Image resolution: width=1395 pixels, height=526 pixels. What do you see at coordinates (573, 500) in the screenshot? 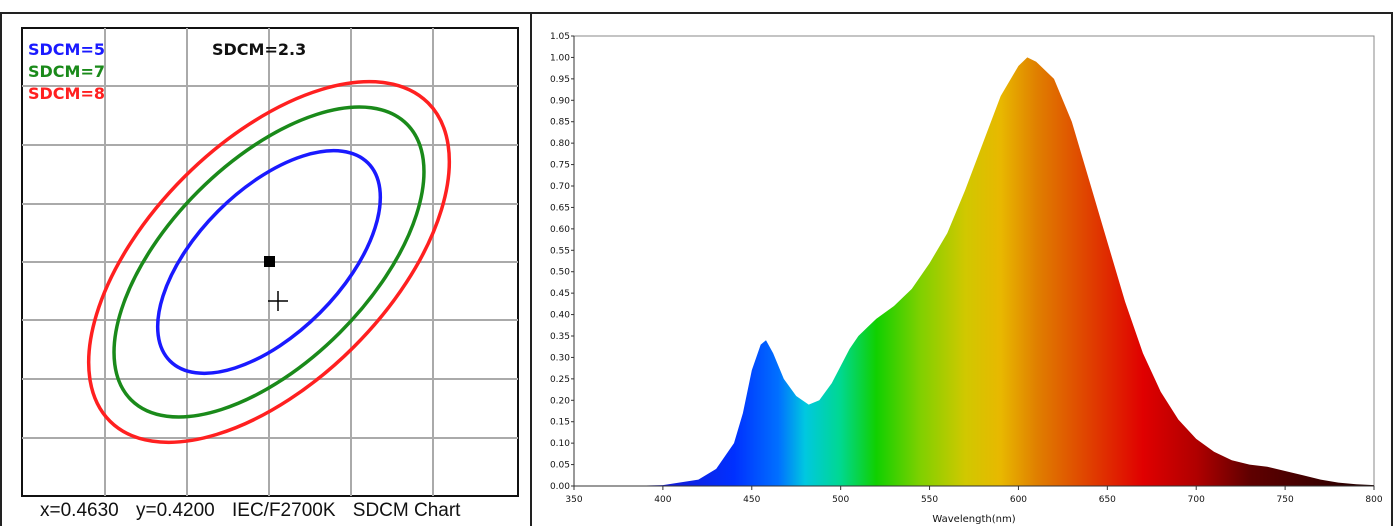
I see `x-tick-label: 350` at bounding box center [573, 500].